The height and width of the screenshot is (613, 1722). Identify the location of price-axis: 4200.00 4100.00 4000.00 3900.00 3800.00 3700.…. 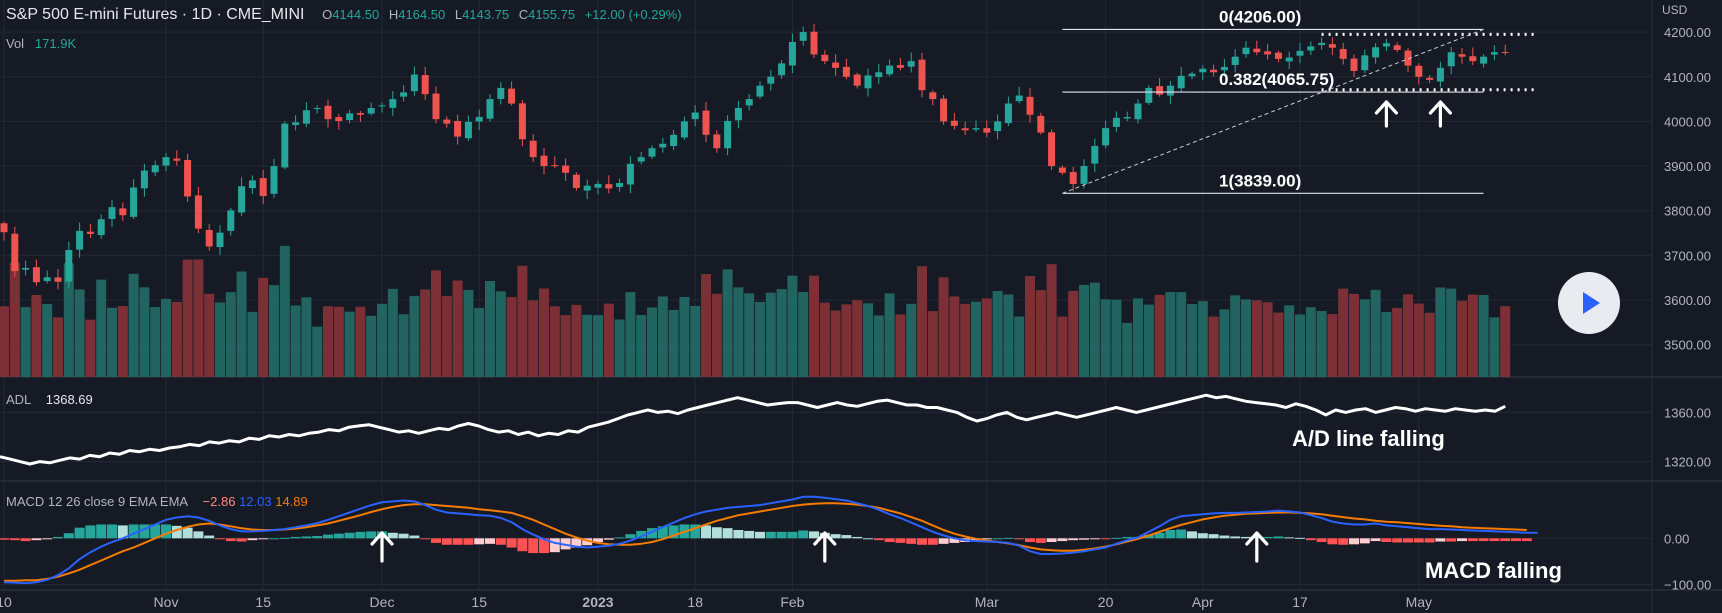
(1687, 308).